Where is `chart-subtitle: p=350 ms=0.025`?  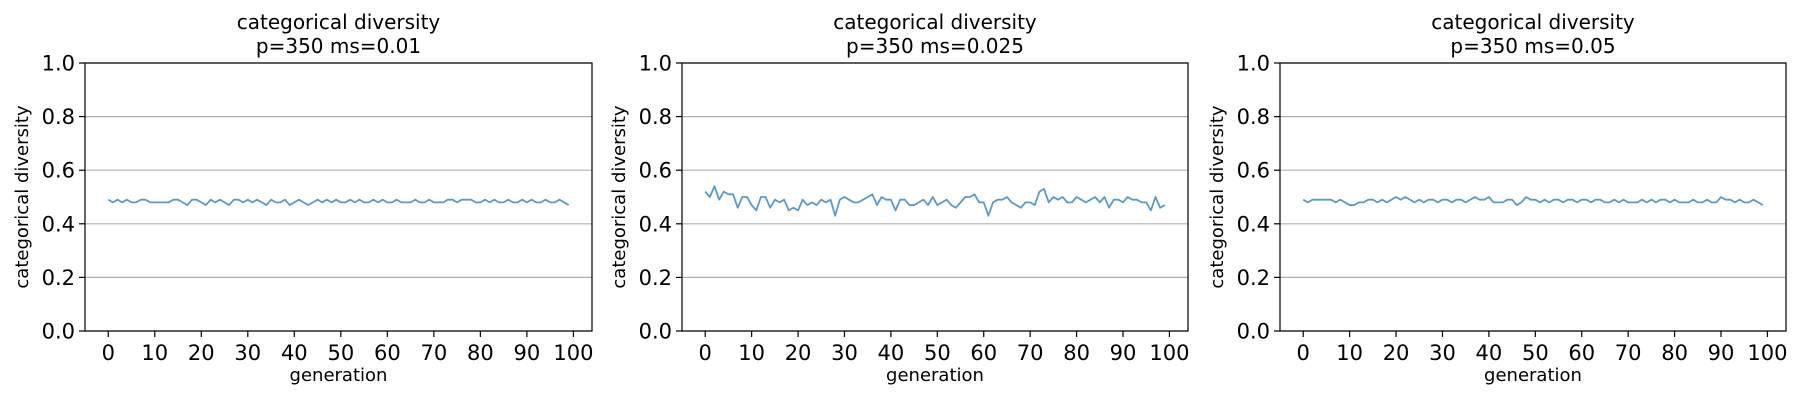
chart-subtitle: p=350 ms=0.025 is located at coordinates (935, 46).